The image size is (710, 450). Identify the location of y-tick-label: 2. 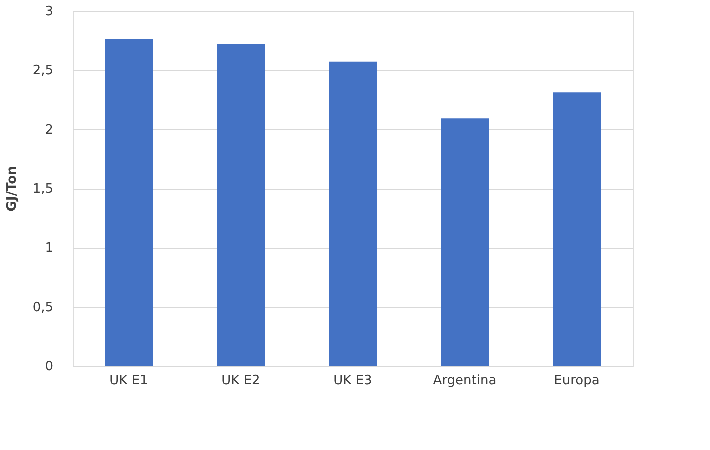
(49, 130).